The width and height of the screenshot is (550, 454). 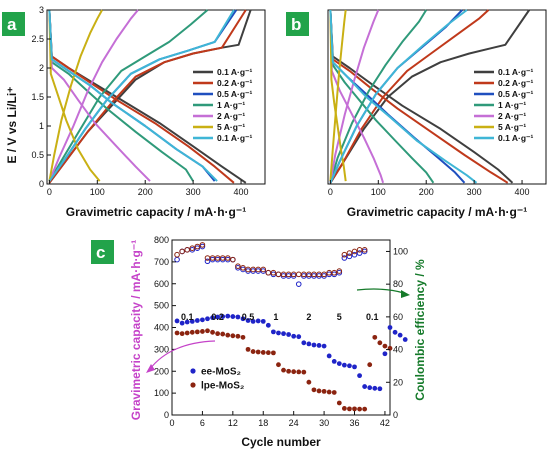 What do you see at coordinates (217, 379) in the screenshot?
I see `panel-c-legend: ee-MoS₂ lpe-MoS₂` at bounding box center [217, 379].